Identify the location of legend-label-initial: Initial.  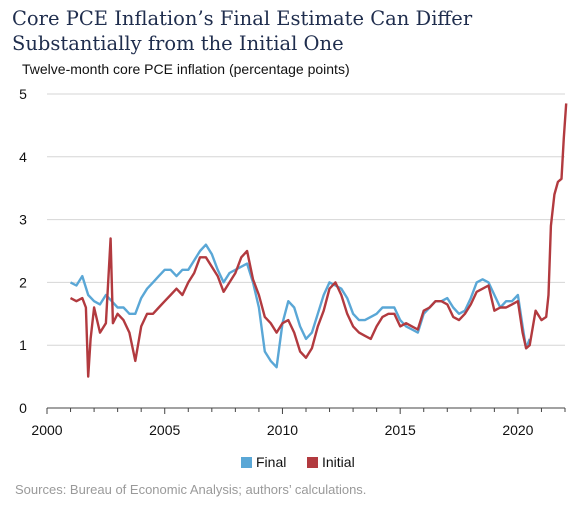
(338, 462).